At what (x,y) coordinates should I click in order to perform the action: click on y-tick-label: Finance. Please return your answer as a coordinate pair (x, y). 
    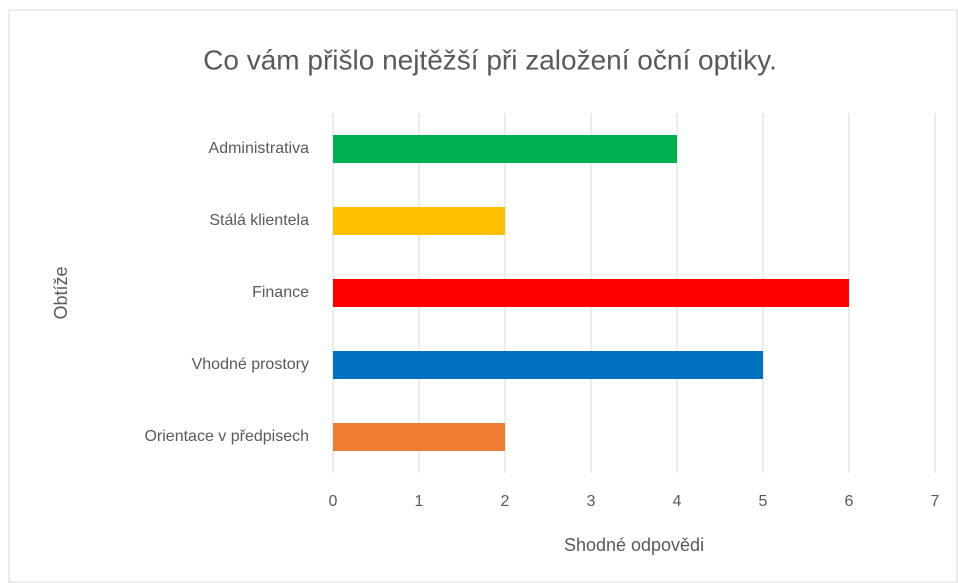
    Looking at the image, I should click on (280, 292).